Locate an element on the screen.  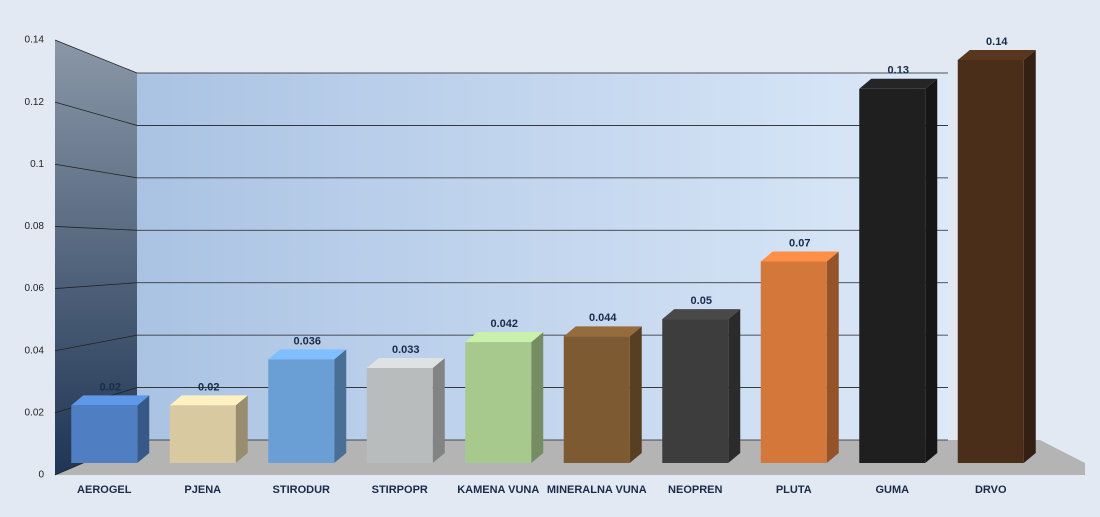
x-tick-label: NEOPREN is located at coordinates (695, 490).